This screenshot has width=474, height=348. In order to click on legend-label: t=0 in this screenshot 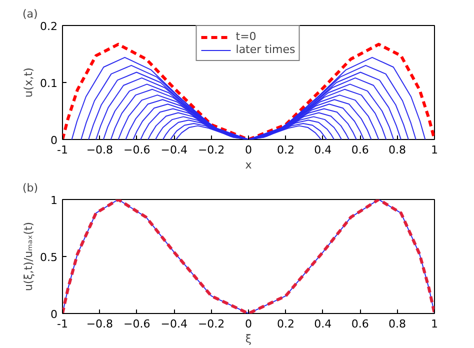, I will do `click(246, 36)`.